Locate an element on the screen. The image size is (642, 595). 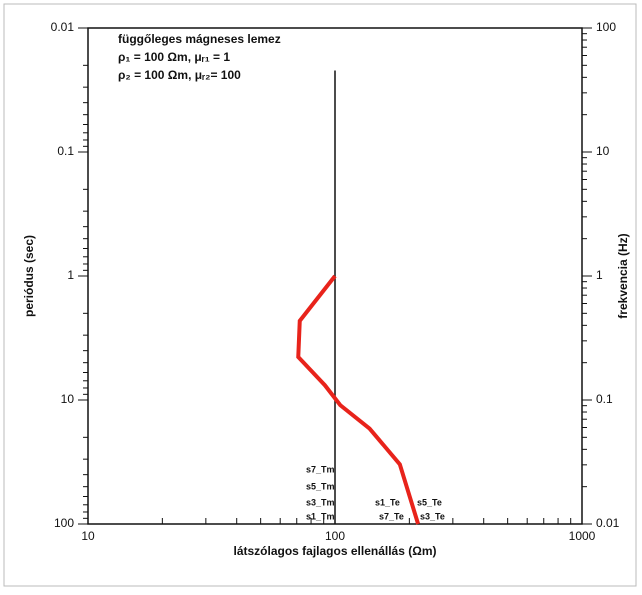
y-tick-label: 0.01 is located at coordinates (63, 27).